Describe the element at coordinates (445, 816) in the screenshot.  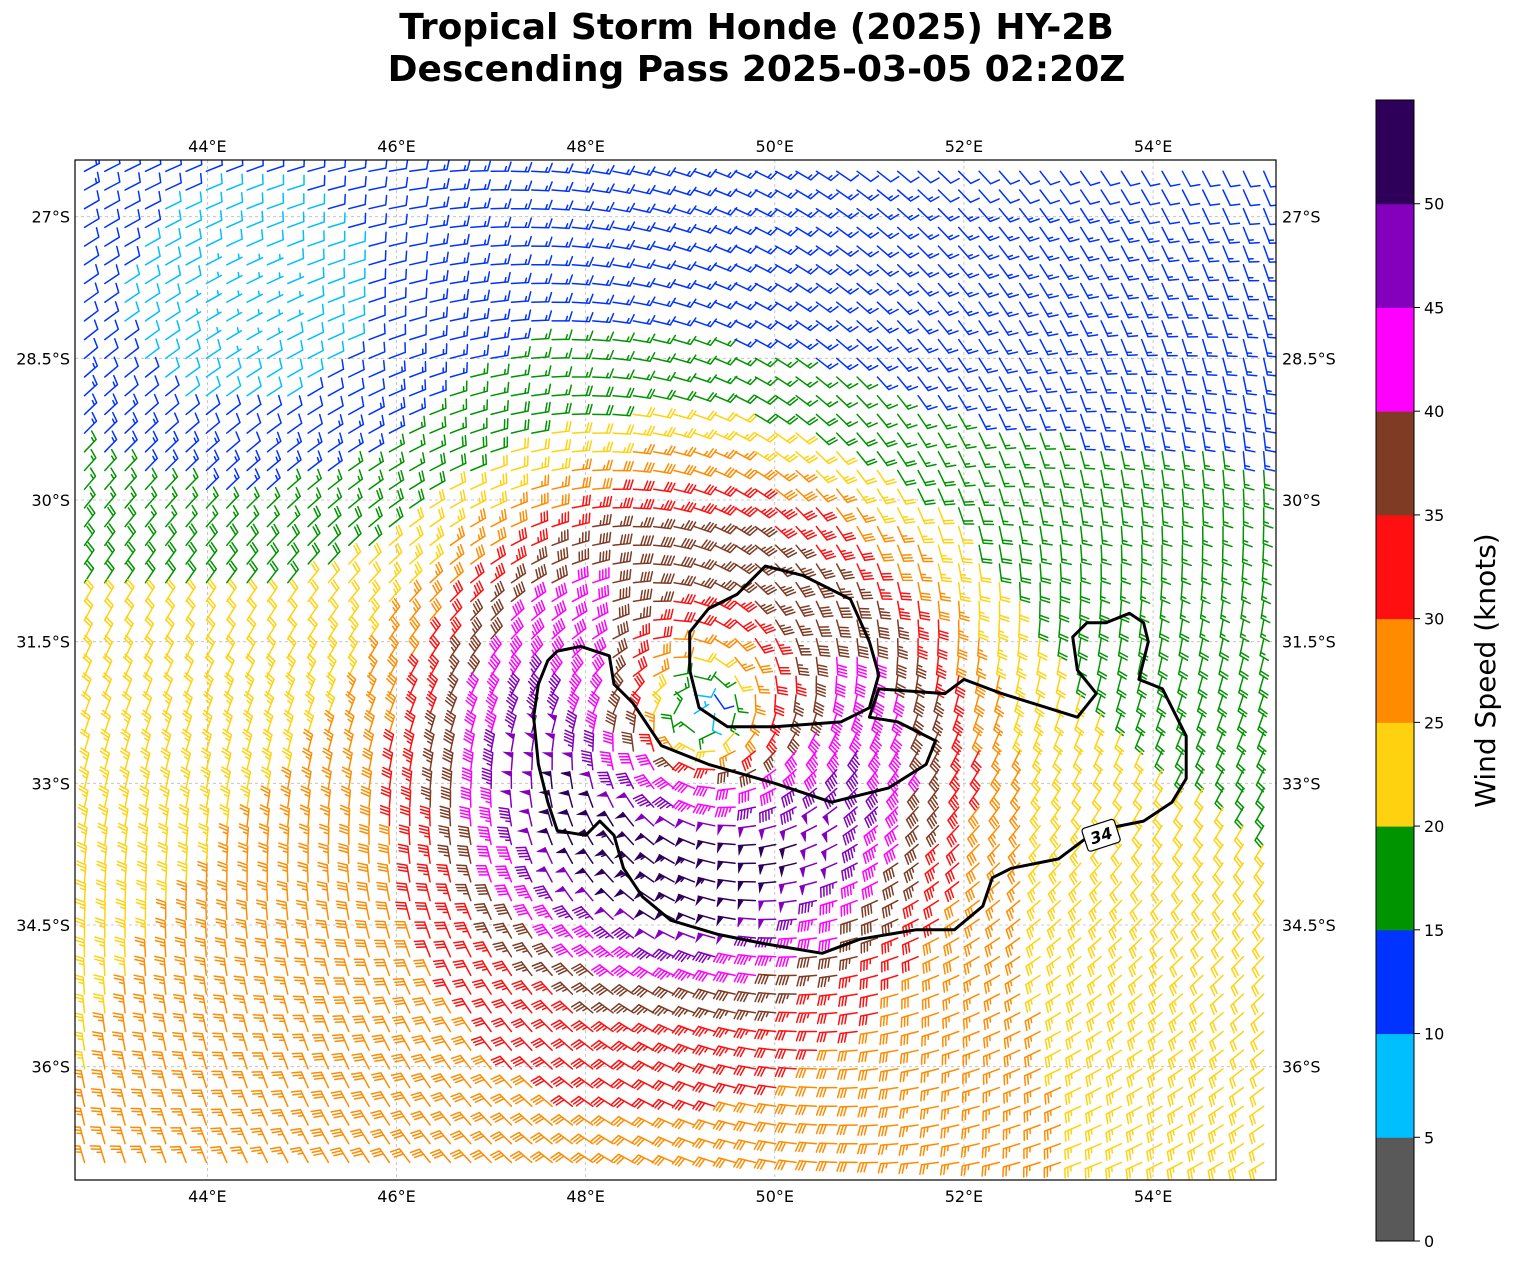
I see `wind-barb-2083` at that location.